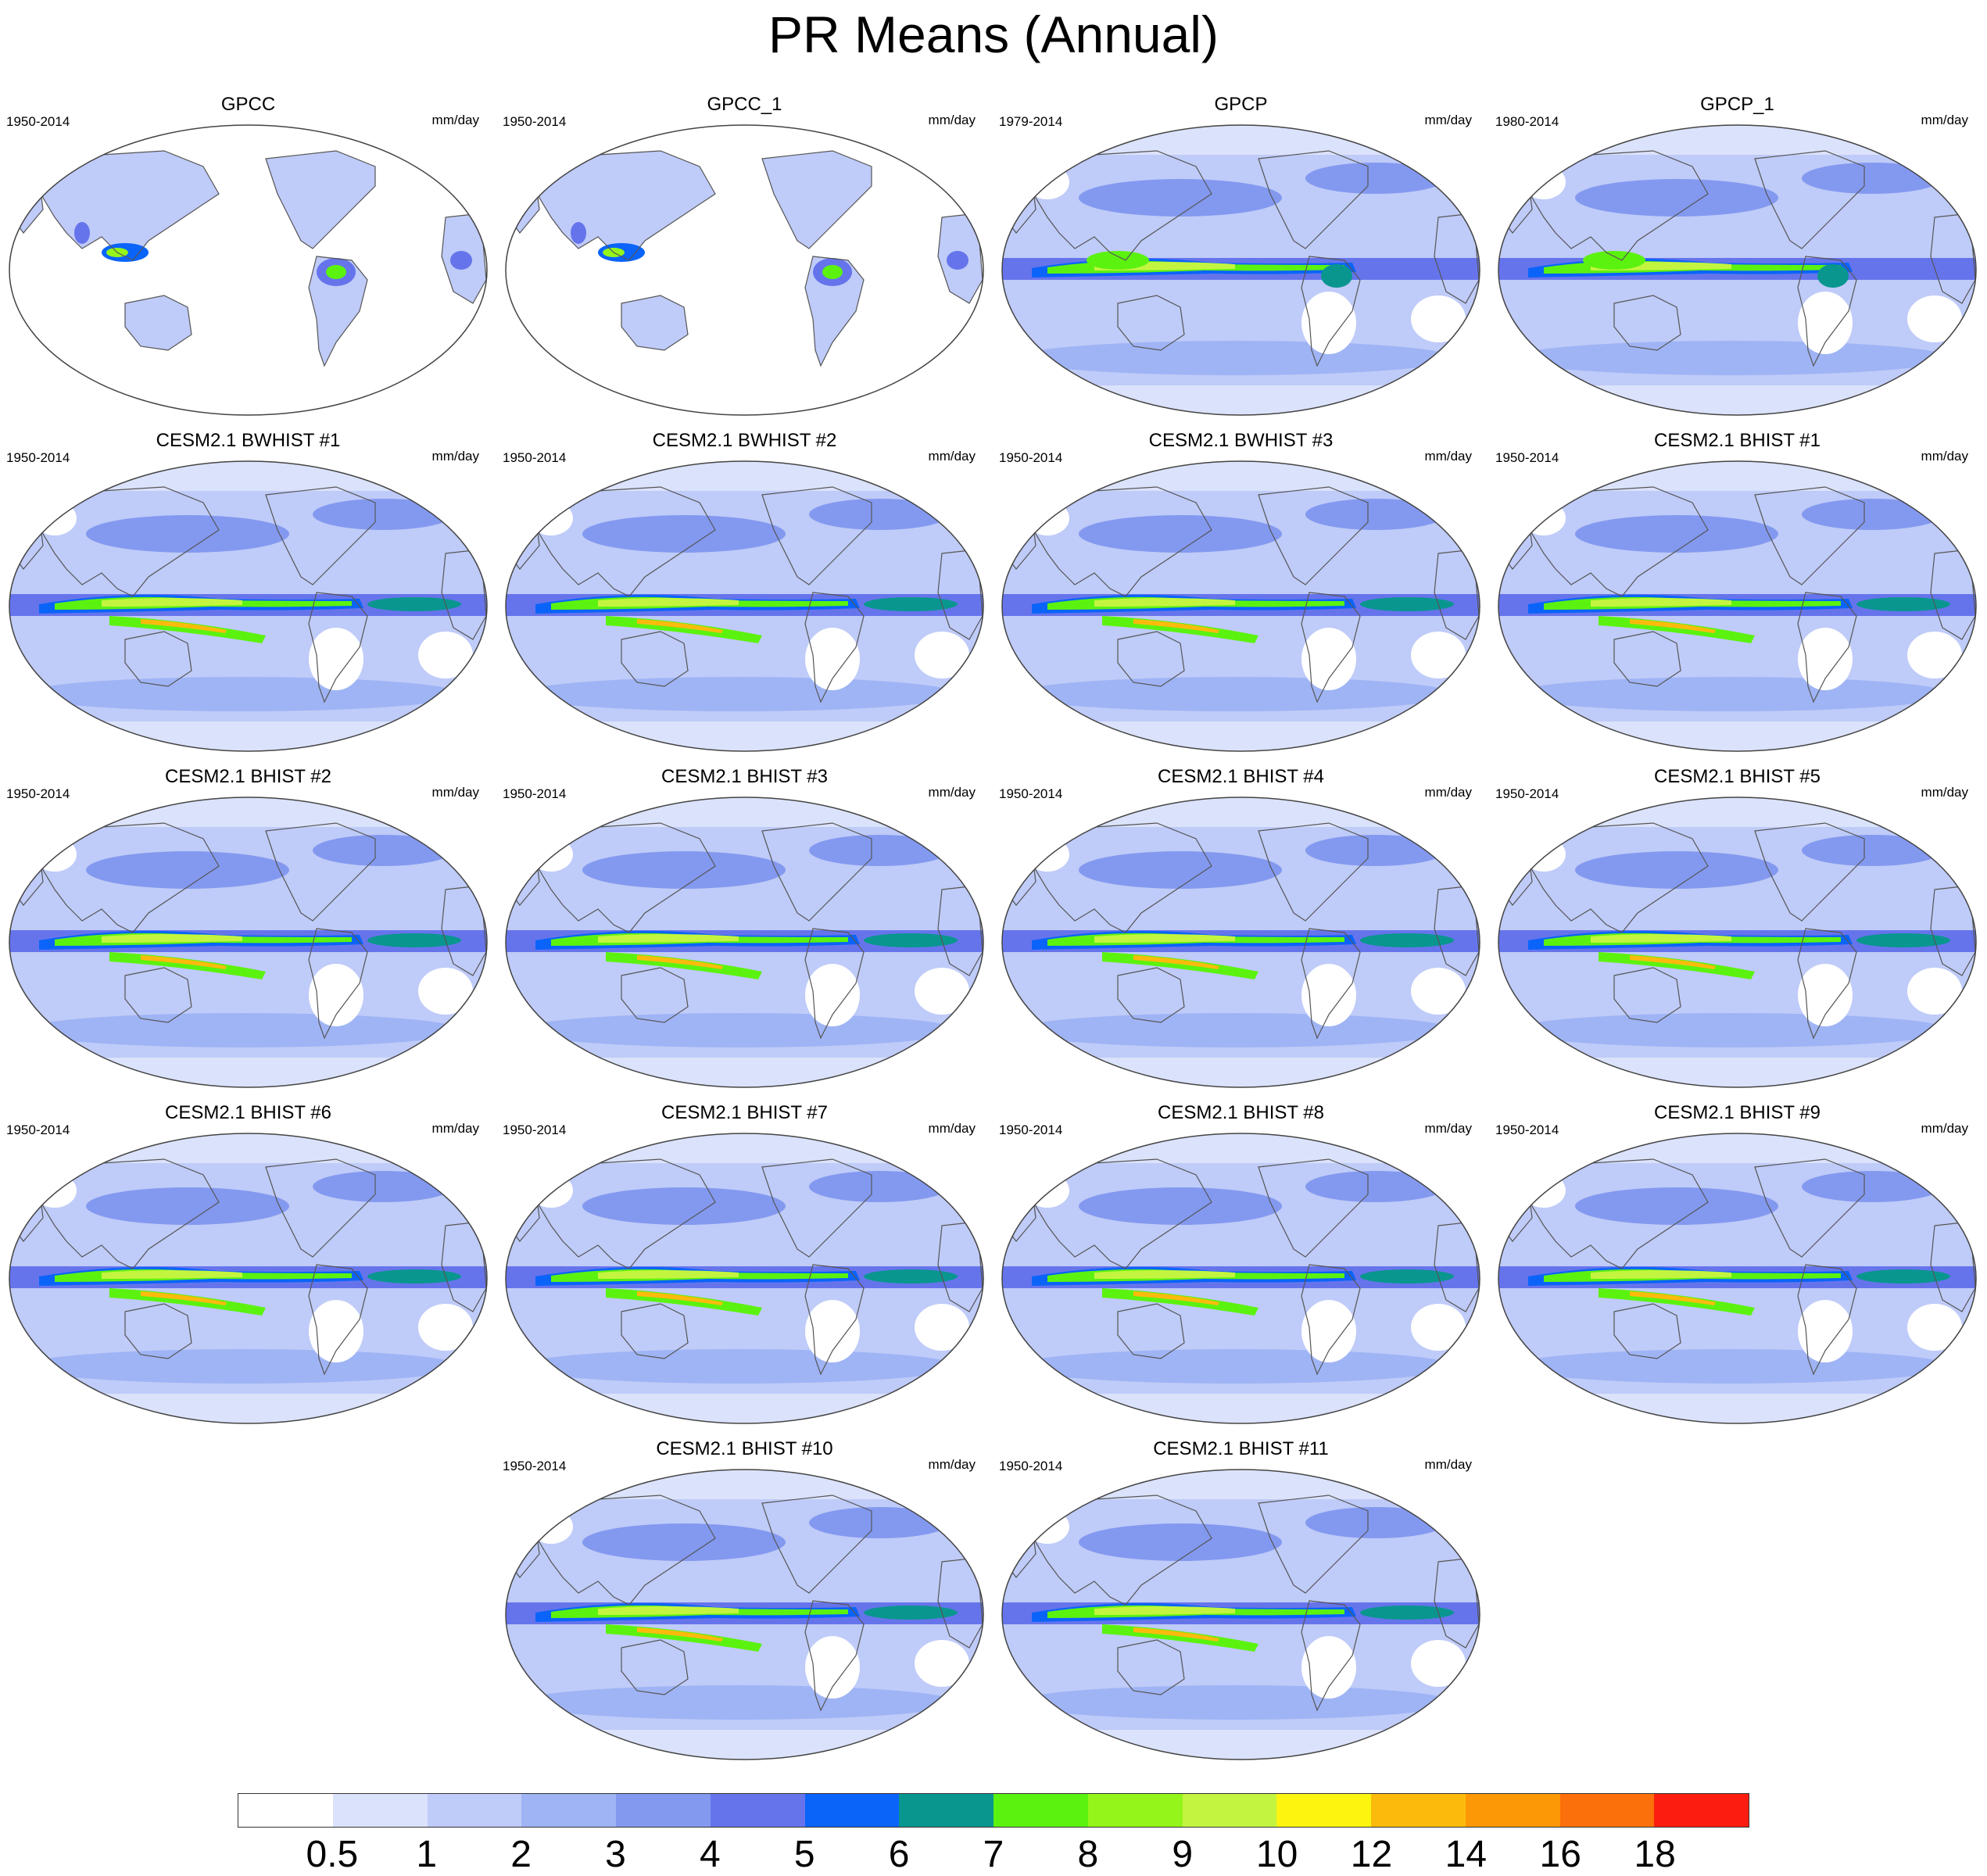  Describe the element at coordinates (248, 1112) in the screenshot. I see `panel-title: CESM2.1 BHIST #6` at that location.